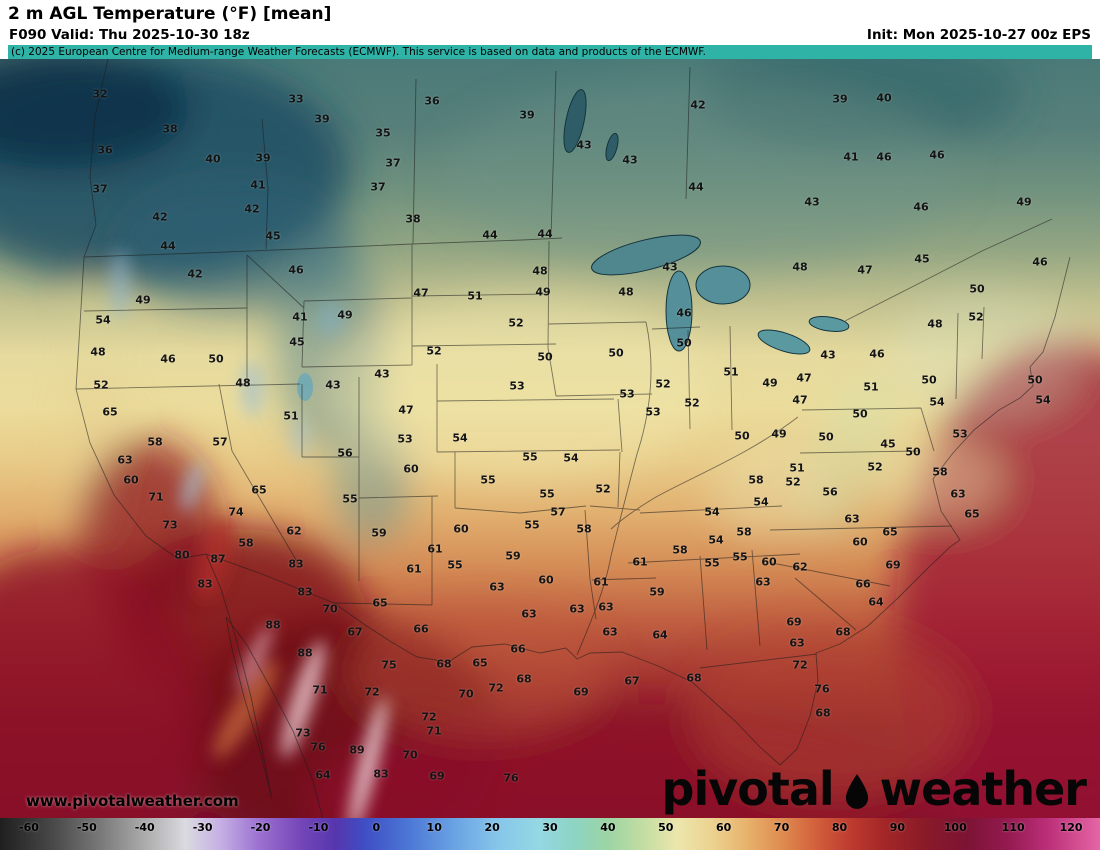 This screenshot has width=1100, height=850. I want to click on temp-label: 45, so click(273, 236).